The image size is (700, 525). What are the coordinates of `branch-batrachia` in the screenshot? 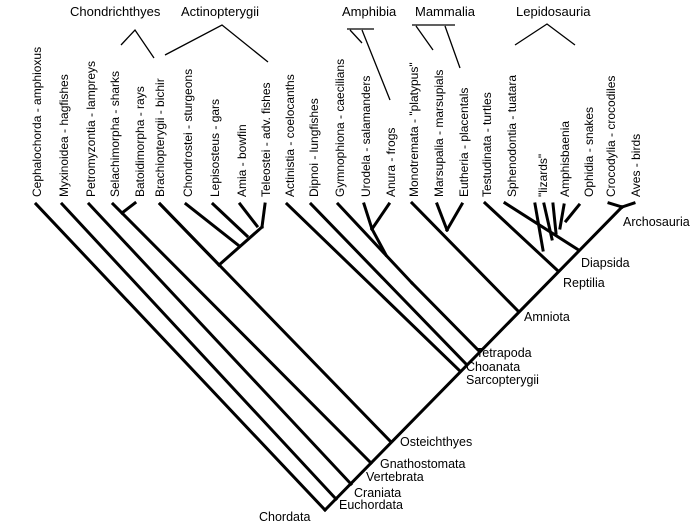 It's located at (379, 242).